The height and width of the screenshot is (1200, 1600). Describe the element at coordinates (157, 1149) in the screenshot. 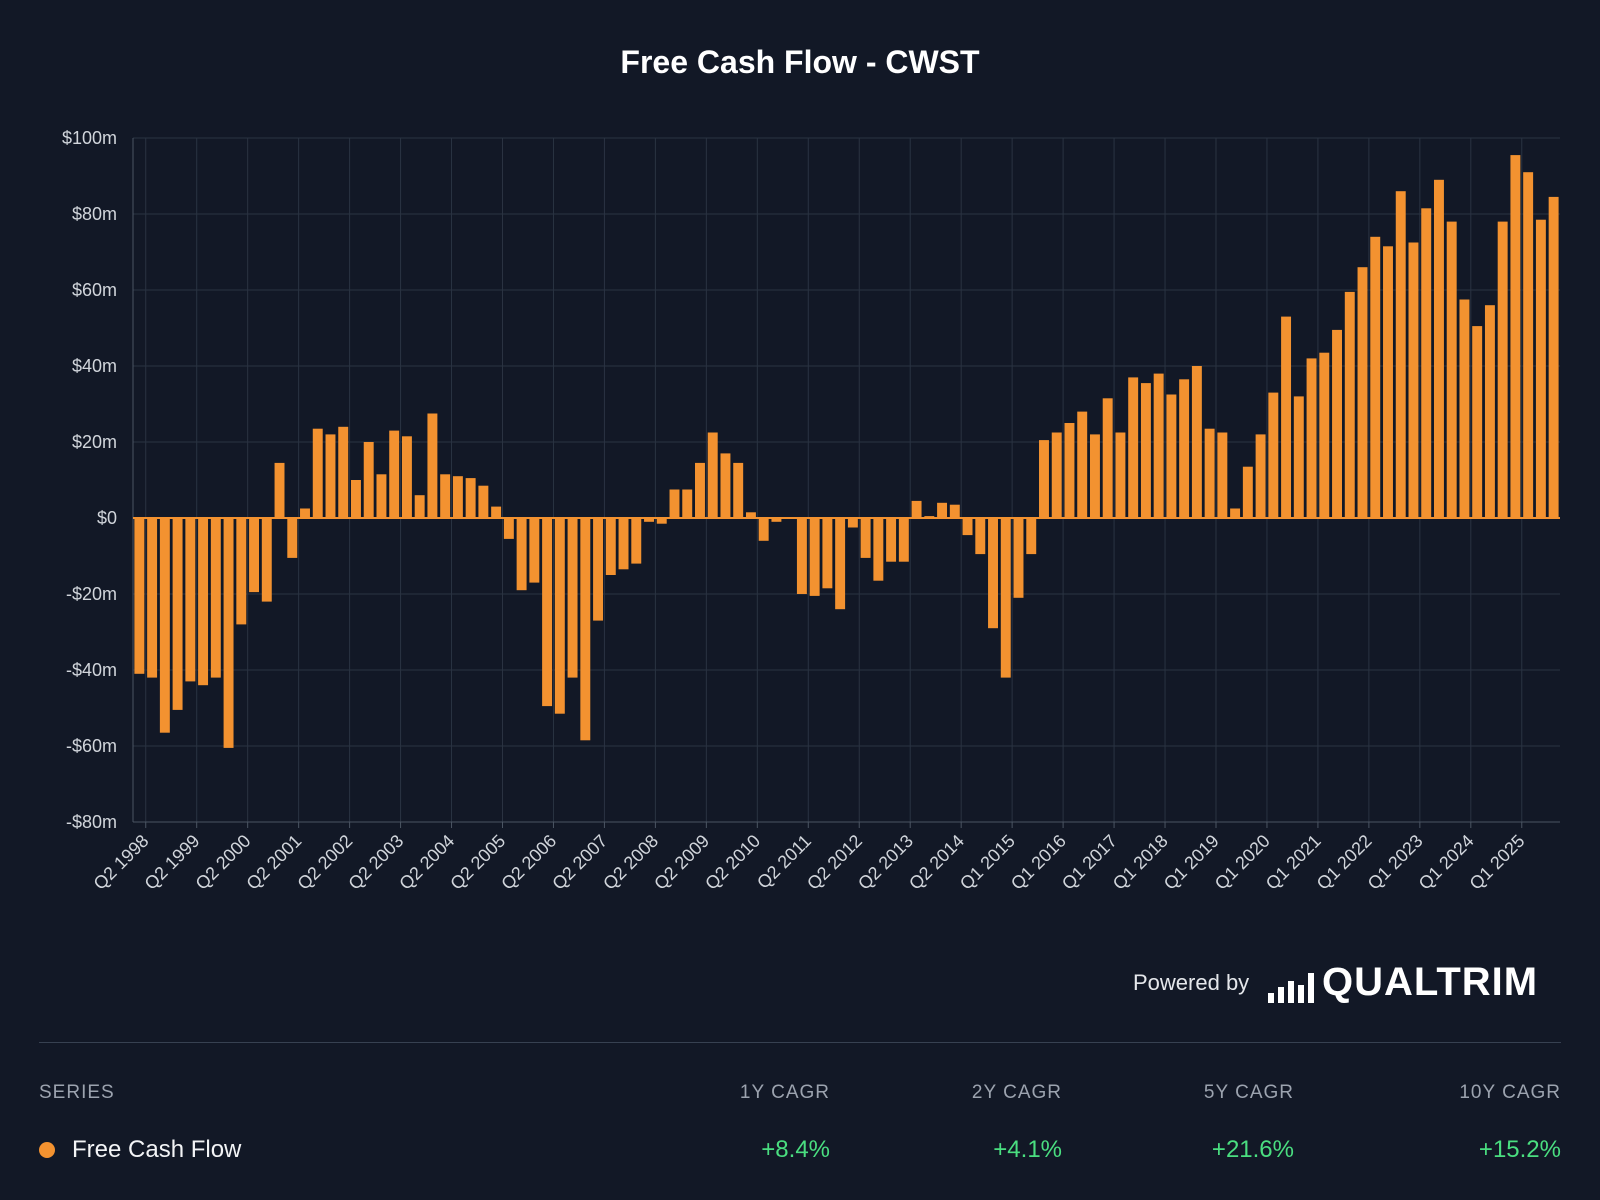

I see `series-name: Free Cash Flow` at that location.